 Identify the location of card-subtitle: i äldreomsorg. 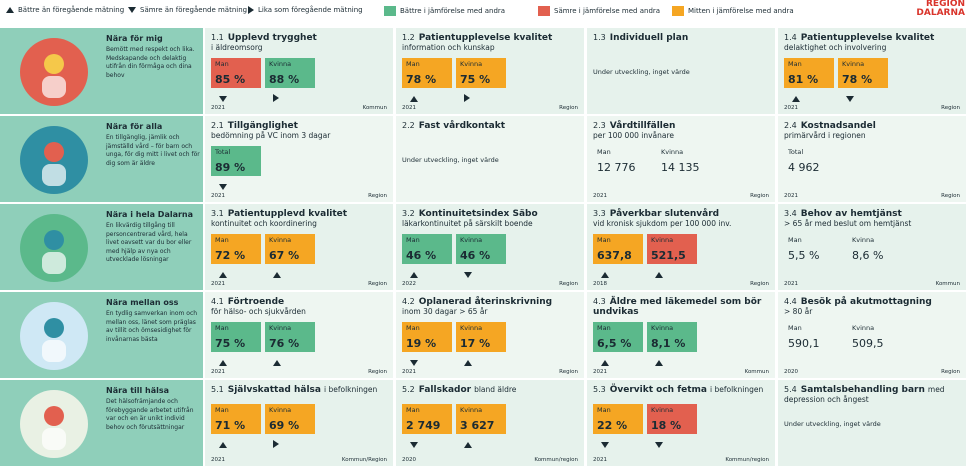
(237, 47).